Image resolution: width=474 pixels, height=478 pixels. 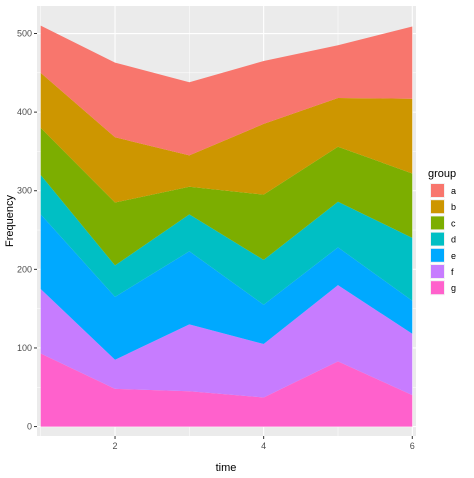 I want to click on legend-key-g, so click(x=437, y=288).